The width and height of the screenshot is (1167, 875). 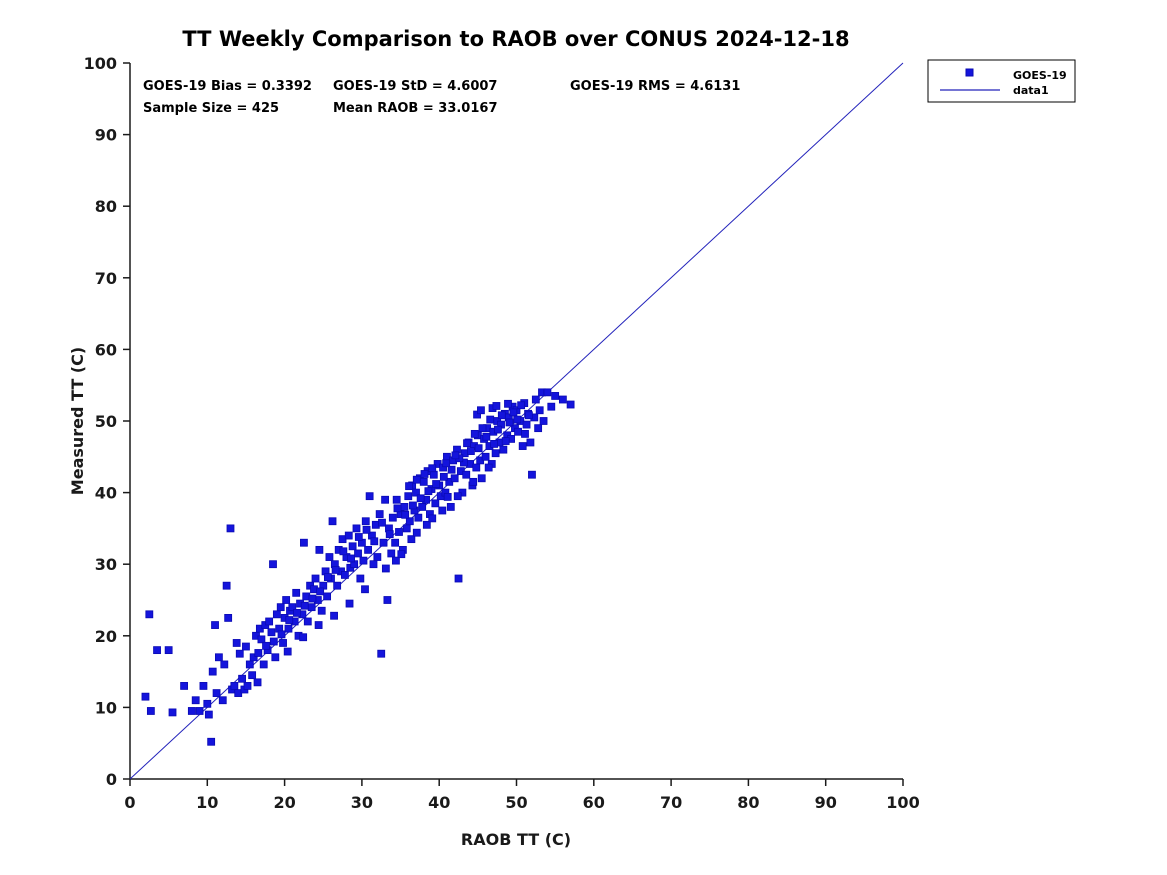 What do you see at coordinates (129, 802) in the screenshot?
I see `x-tick-label: 0` at bounding box center [129, 802].